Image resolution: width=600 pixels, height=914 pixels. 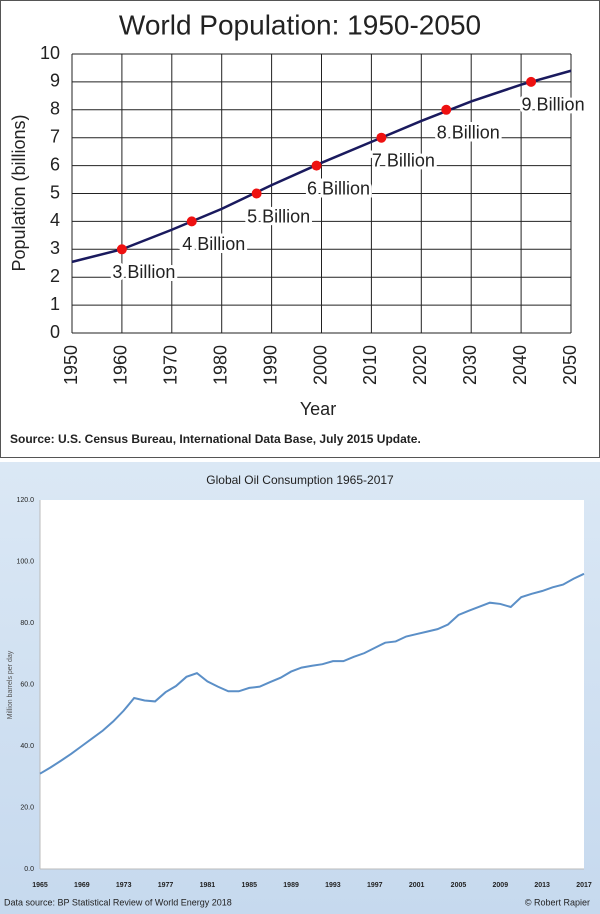 What do you see at coordinates (27, 684) in the screenshot?
I see `y-tick-label: 60.0` at bounding box center [27, 684].